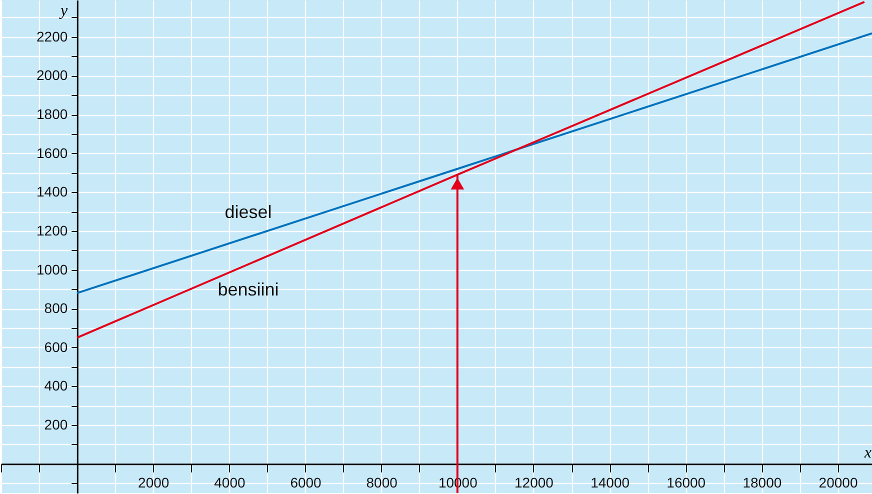  What do you see at coordinates (248, 212) in the screenshot?
I see `series-label: diesel` at bounding box center [248, 212].